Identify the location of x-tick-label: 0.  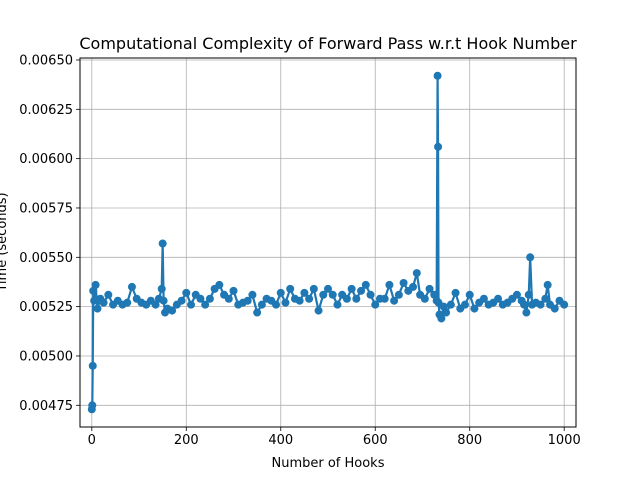
(92, 440).